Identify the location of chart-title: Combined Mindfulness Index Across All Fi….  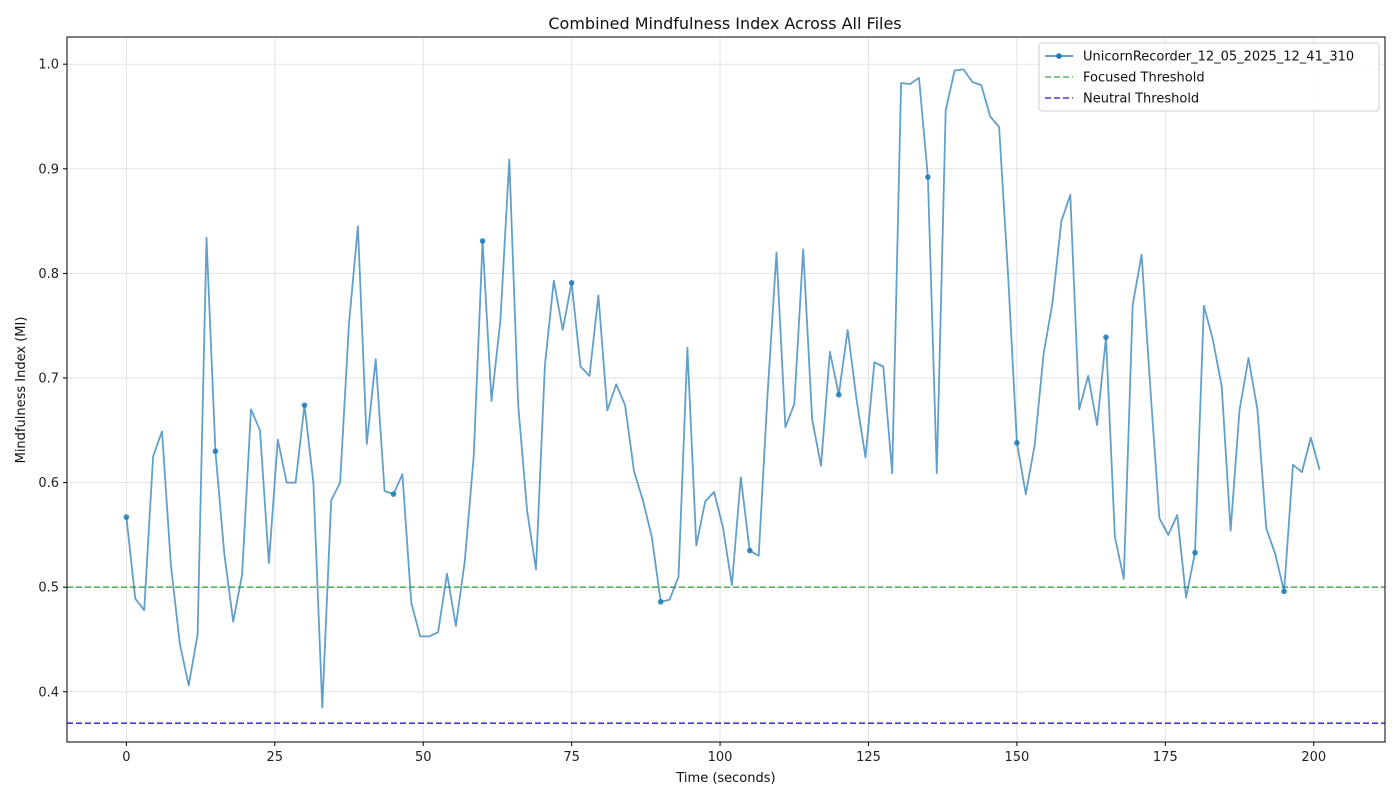
(724, 23).